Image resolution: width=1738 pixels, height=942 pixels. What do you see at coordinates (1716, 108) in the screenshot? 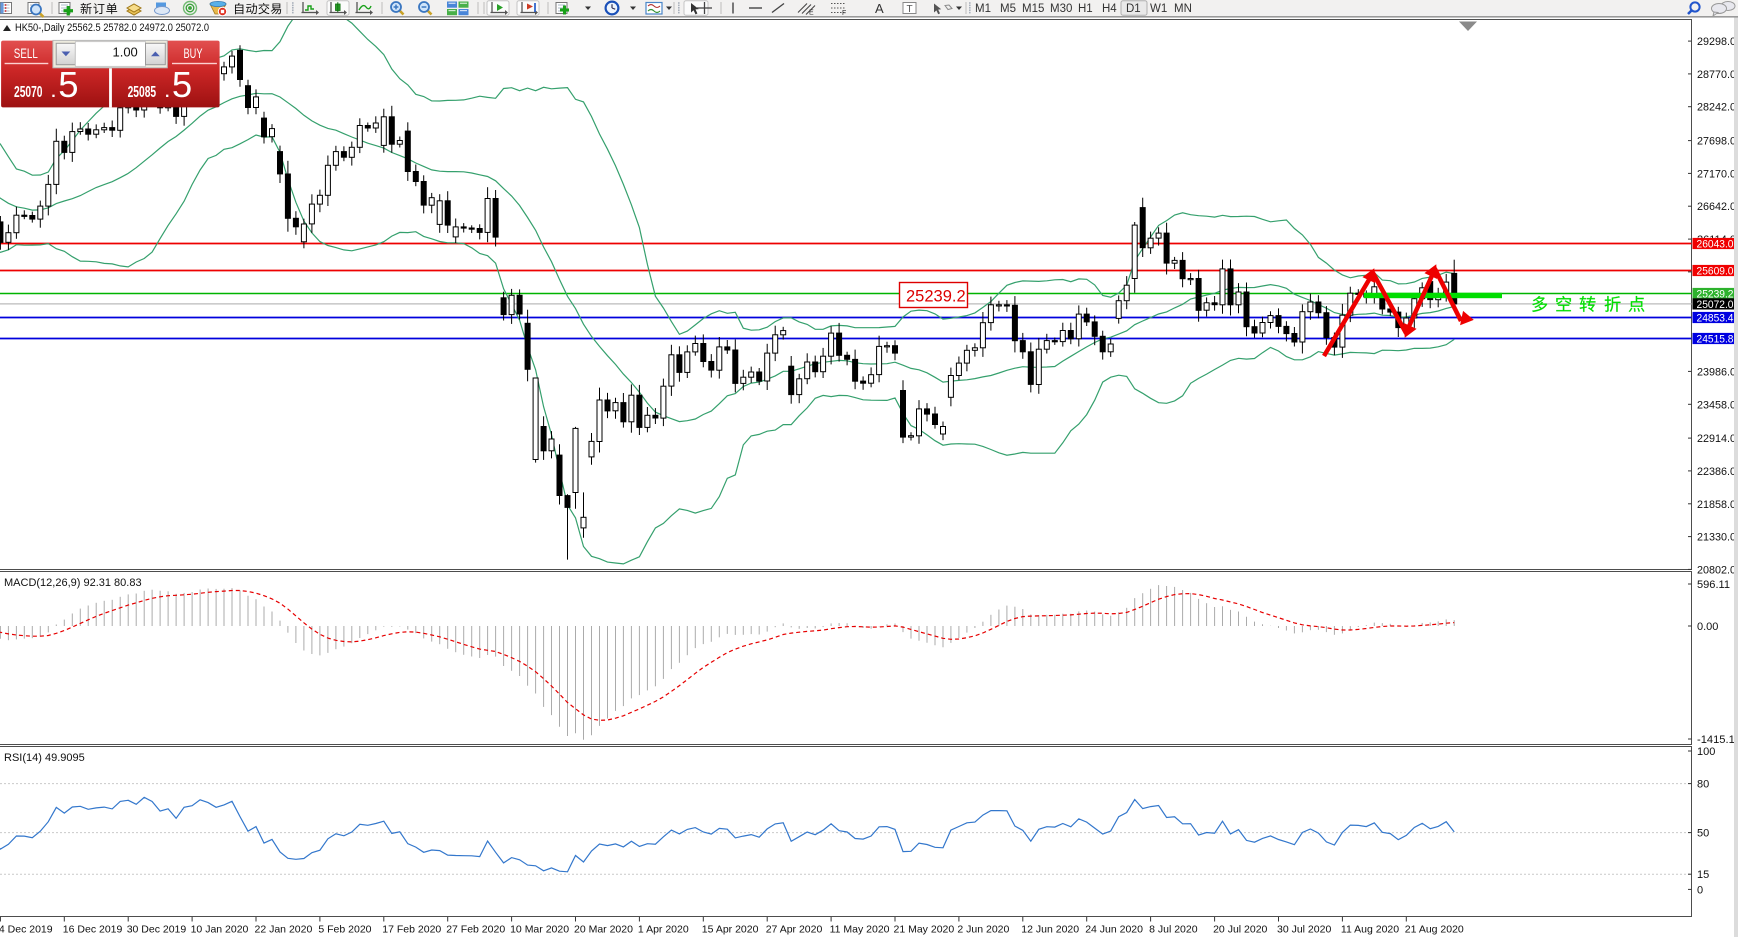
I see `svg-text: 28242.0` at bounding box center [1716, 108].